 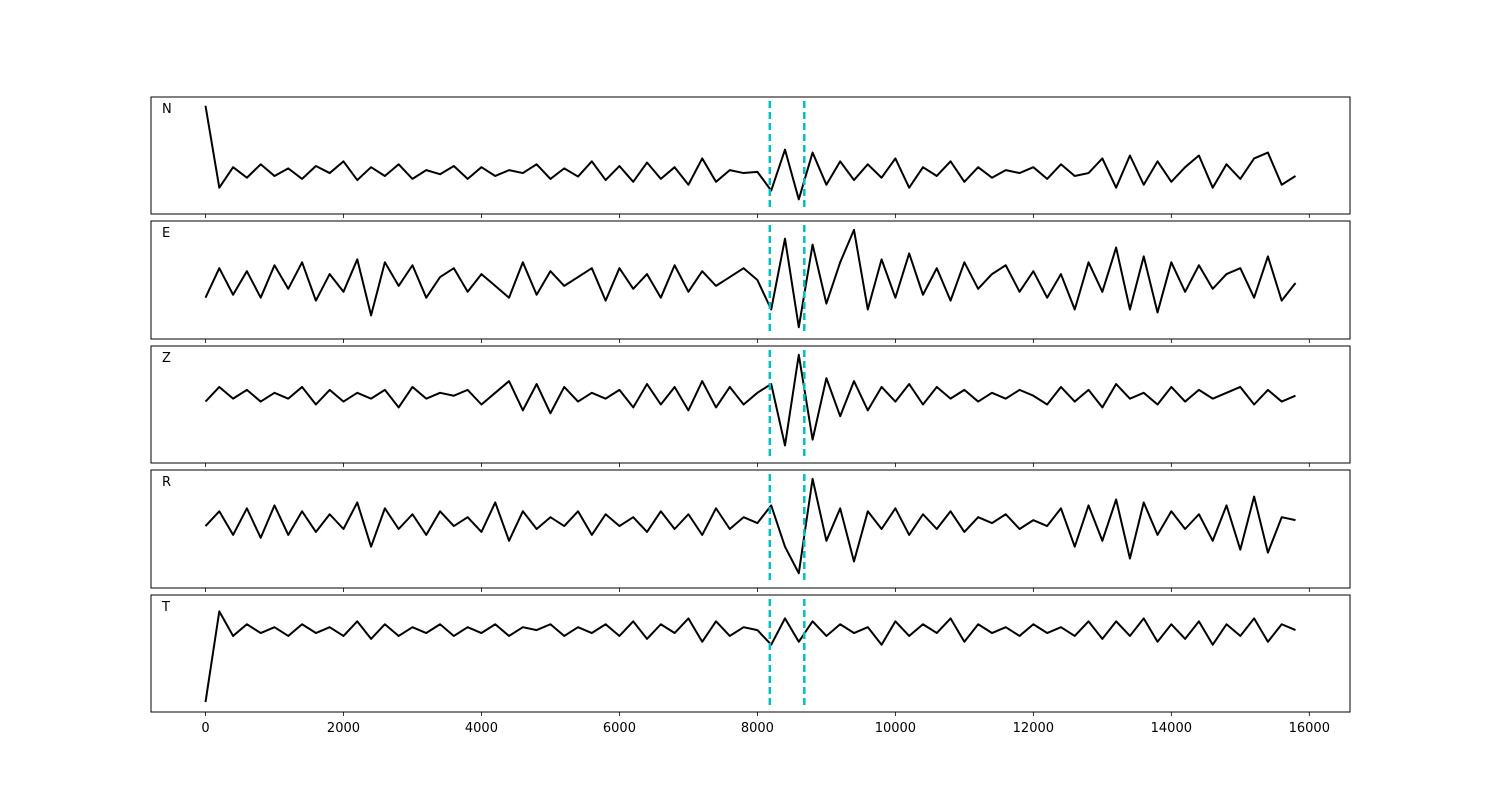 I want to click on x-tick-label: 8000, so click(x=757, y=728).